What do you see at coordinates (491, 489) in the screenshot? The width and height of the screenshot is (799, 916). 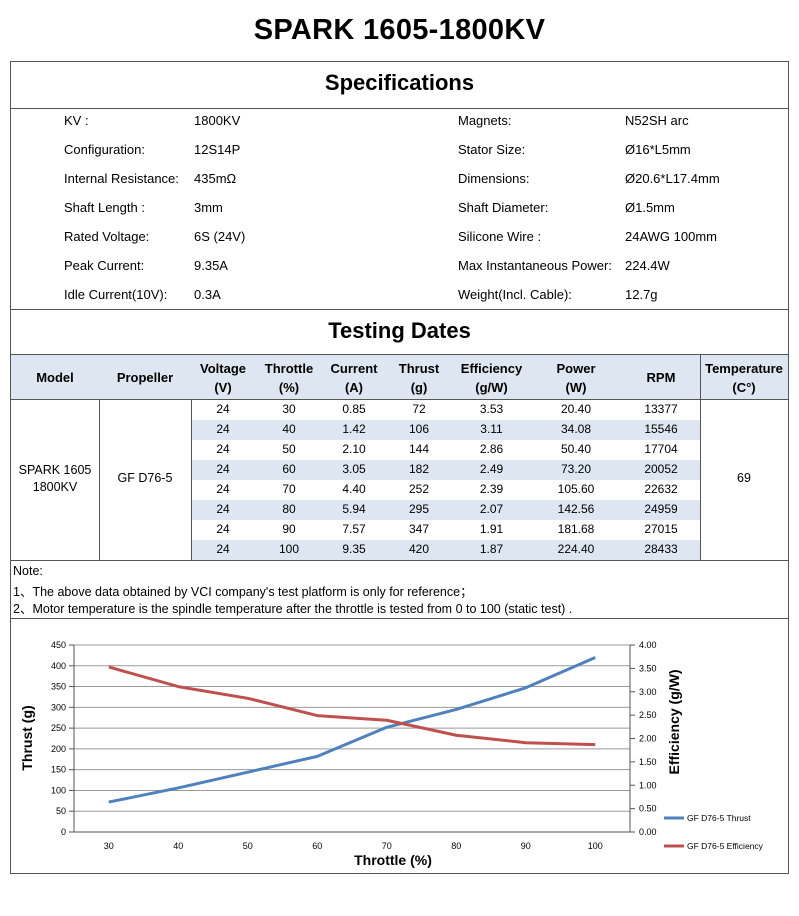 I see `table-cell: 2.39` at bounding box center [491, 489].